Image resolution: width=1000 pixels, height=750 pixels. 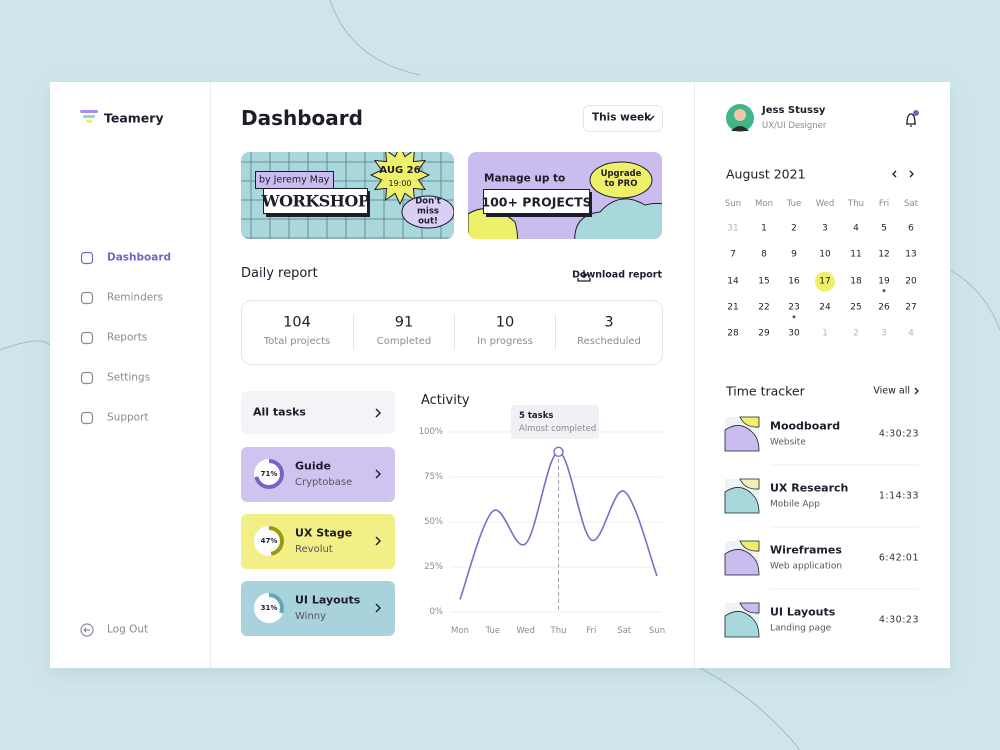 What do you see at coordinates (856, 307) in the screenshot?
I see `calendar-day: 25` at bounding box center [856, 307].